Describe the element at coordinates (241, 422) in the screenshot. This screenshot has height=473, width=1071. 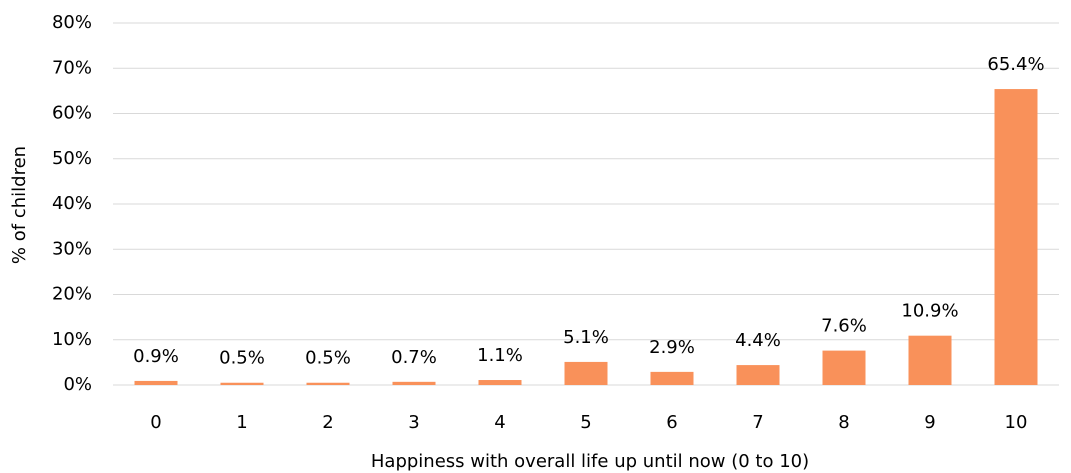
I see `x-tick-label: 1` at that location.